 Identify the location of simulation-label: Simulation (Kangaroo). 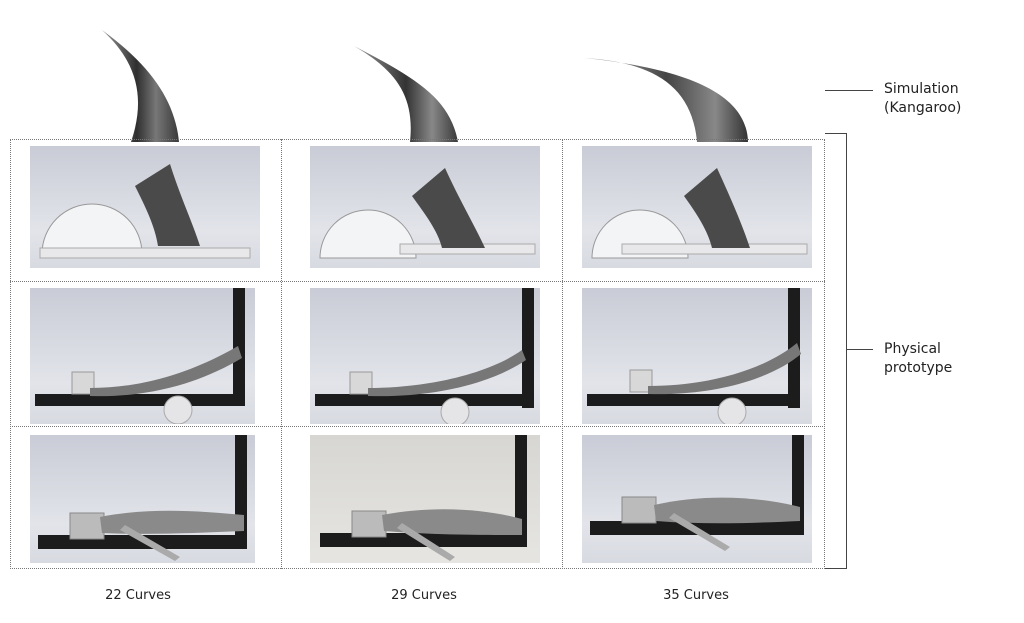
(923, 98).